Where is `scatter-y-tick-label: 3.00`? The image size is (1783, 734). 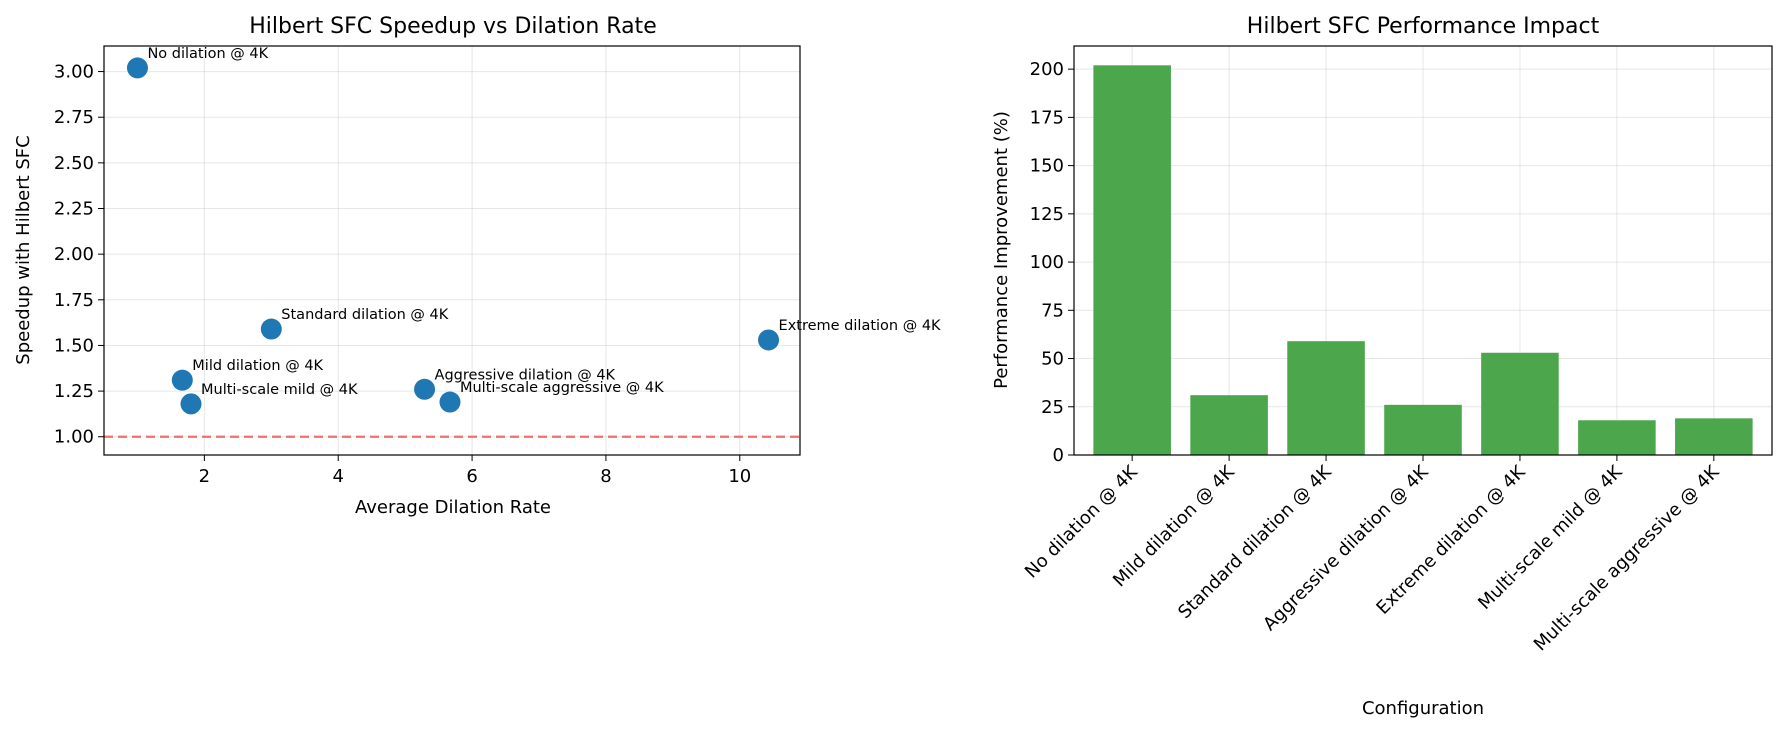
scatter-y-tick-label: 3.00 is located at coordinates (74, 72).